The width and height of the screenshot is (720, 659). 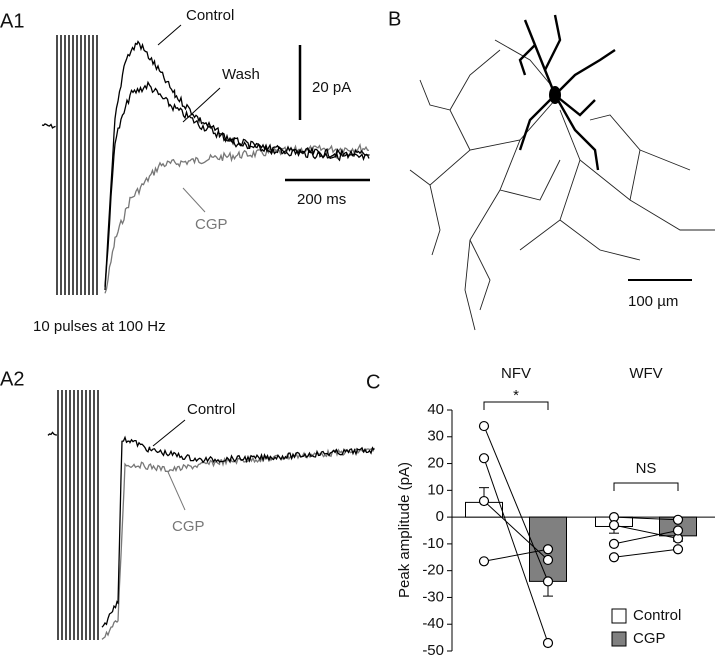 What do you see at coordinates (433, 650) in the screenshot?
I see `y-tick-label: -50` at bounding box center [433, 650].